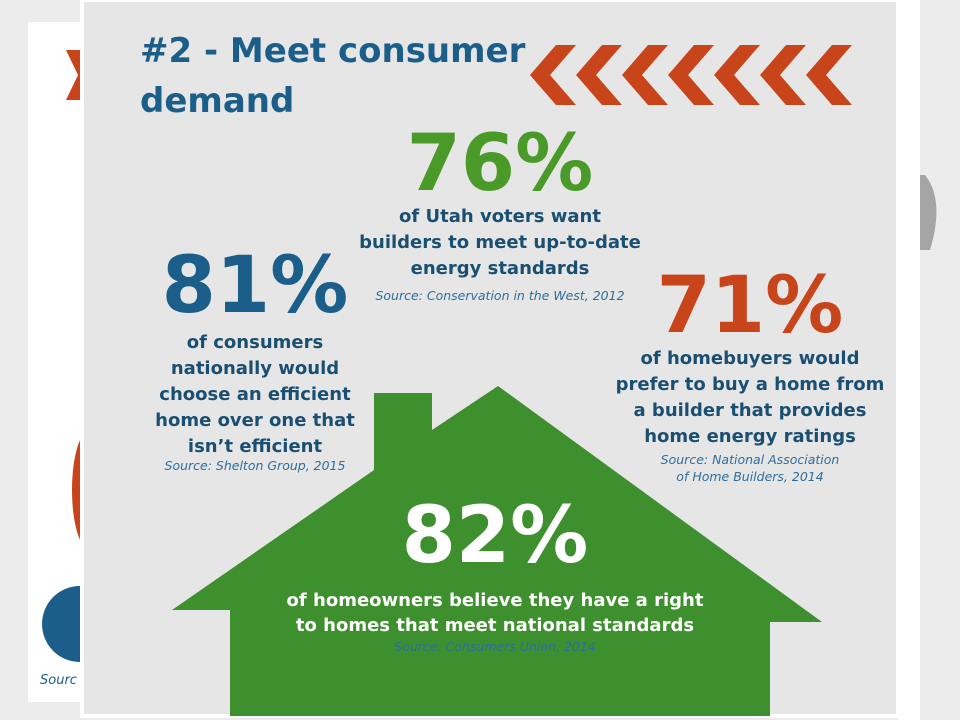 This screenshot has width=960, height=720. Describe the element at coordinates (928, 212) in the screenshot. I see `shadow` at that location.